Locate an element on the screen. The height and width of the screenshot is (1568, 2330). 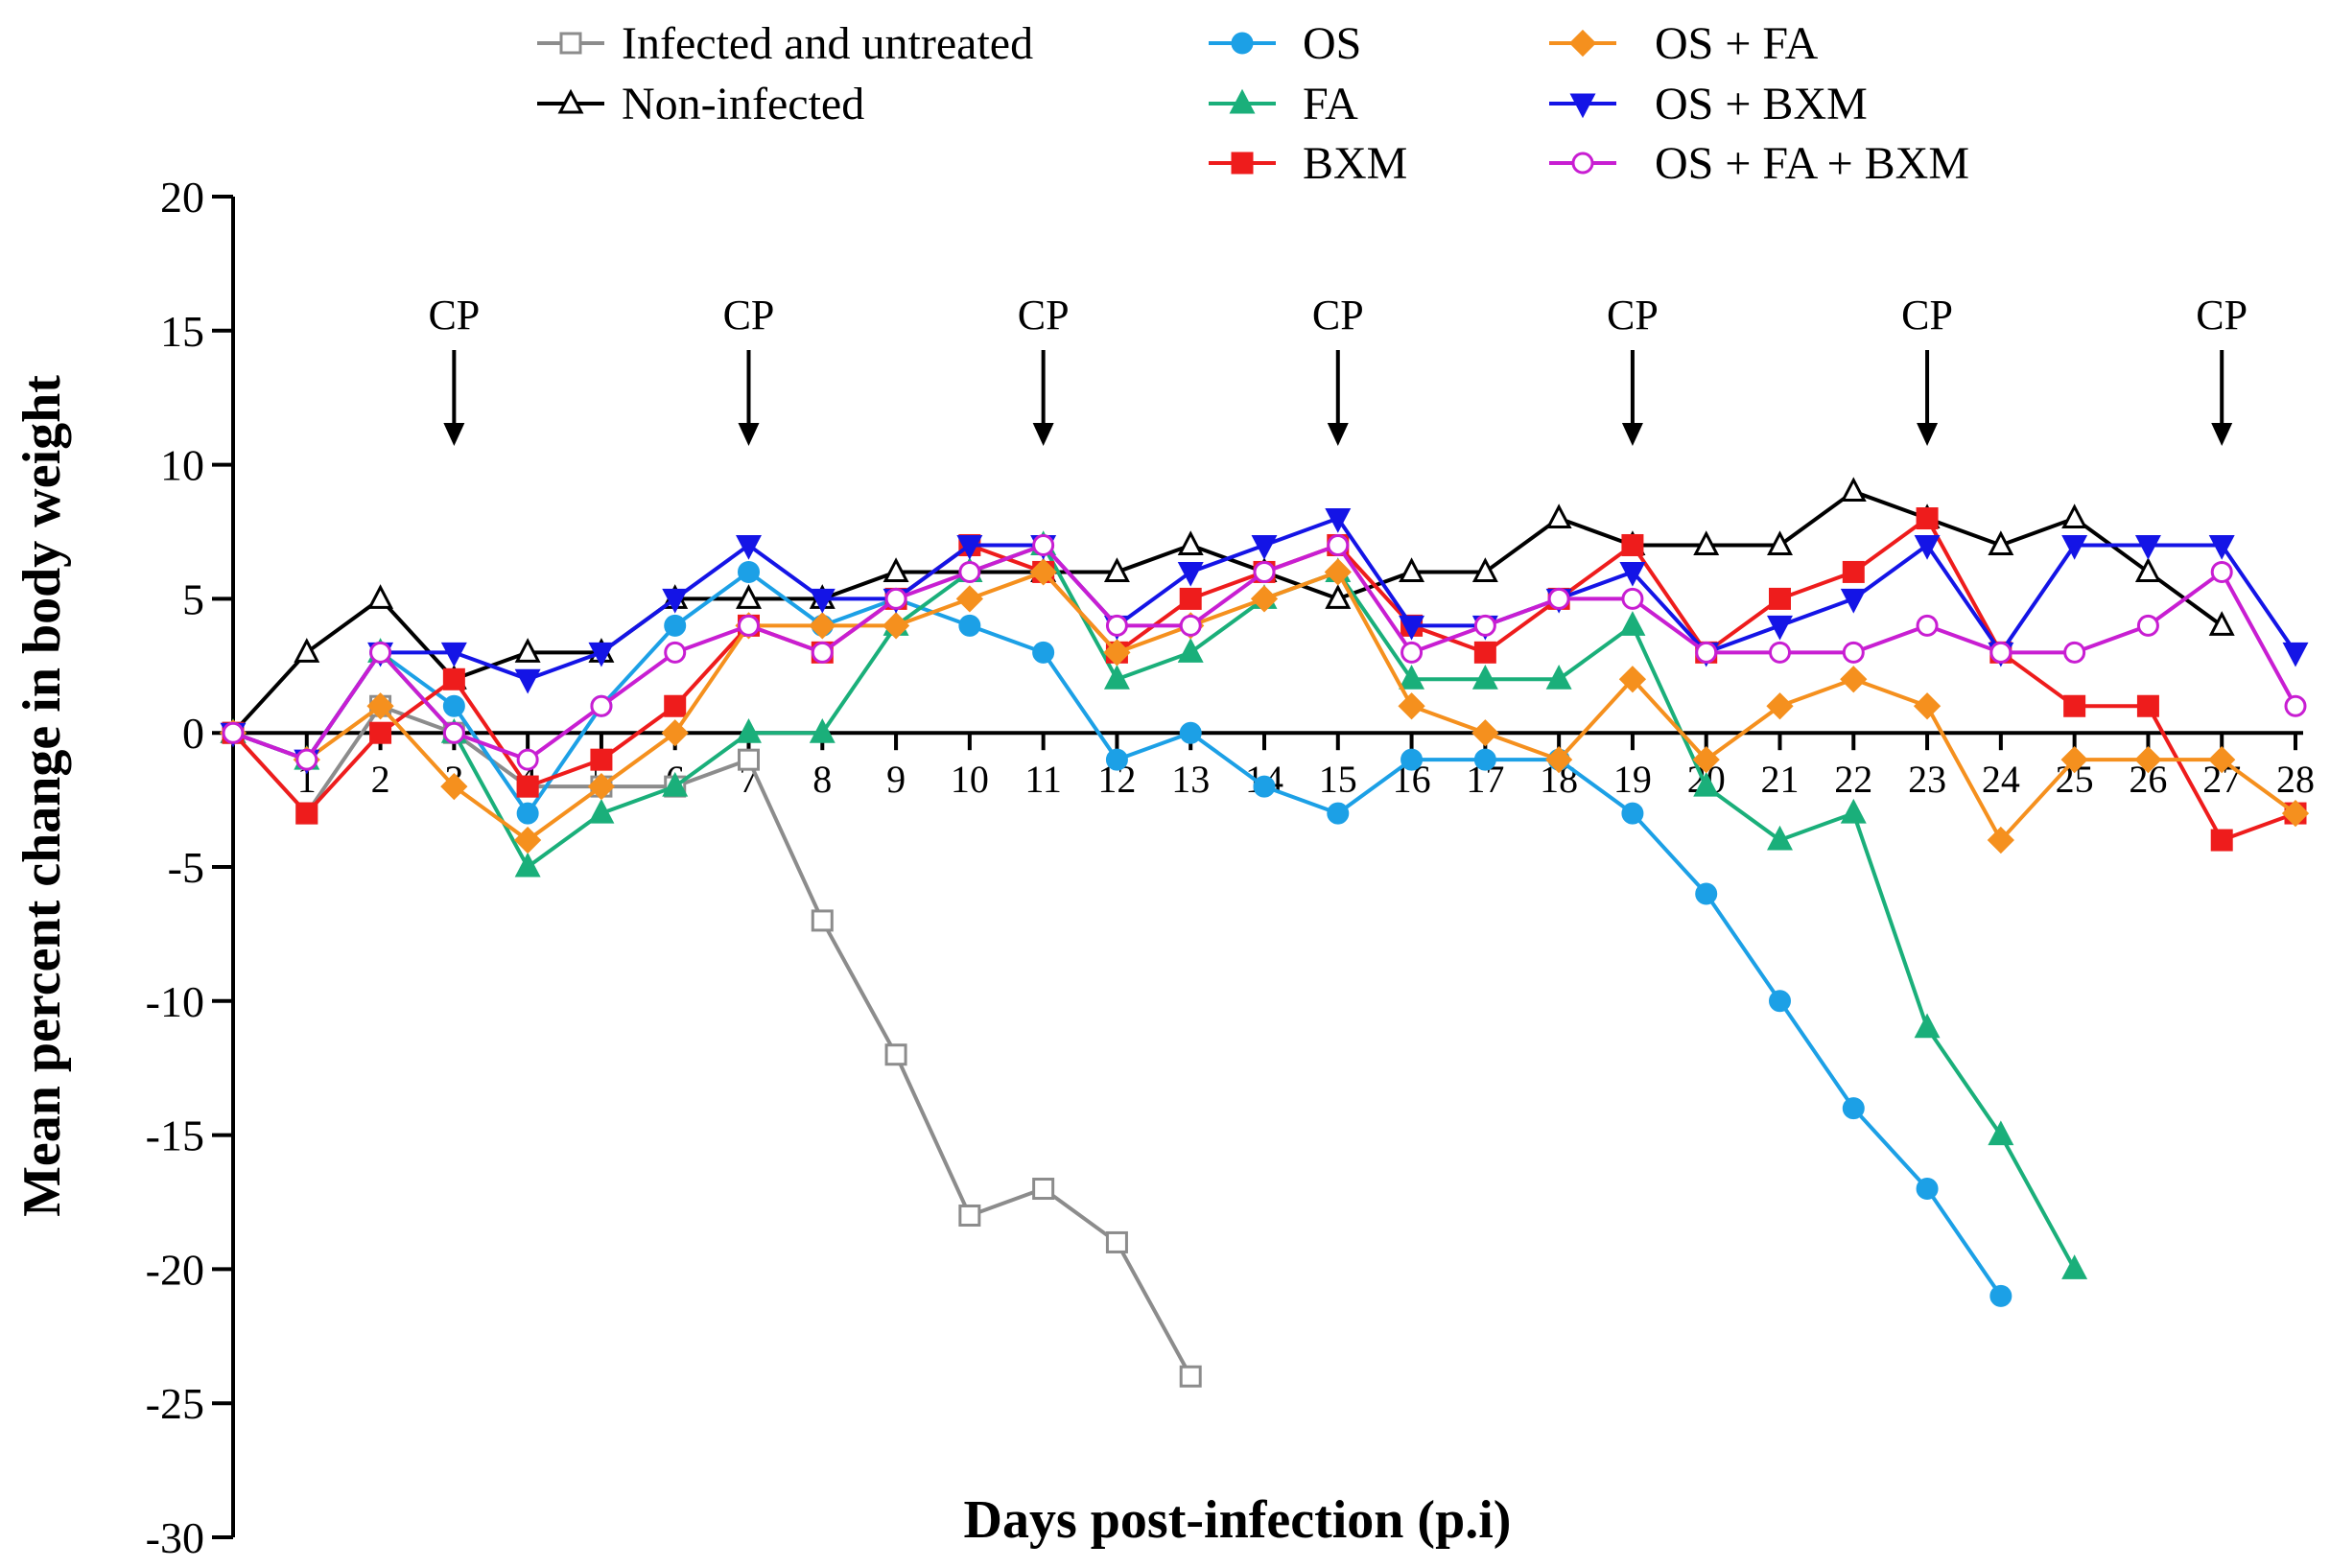
x-tick-label: 21 is located at coordinates (1780, 779).